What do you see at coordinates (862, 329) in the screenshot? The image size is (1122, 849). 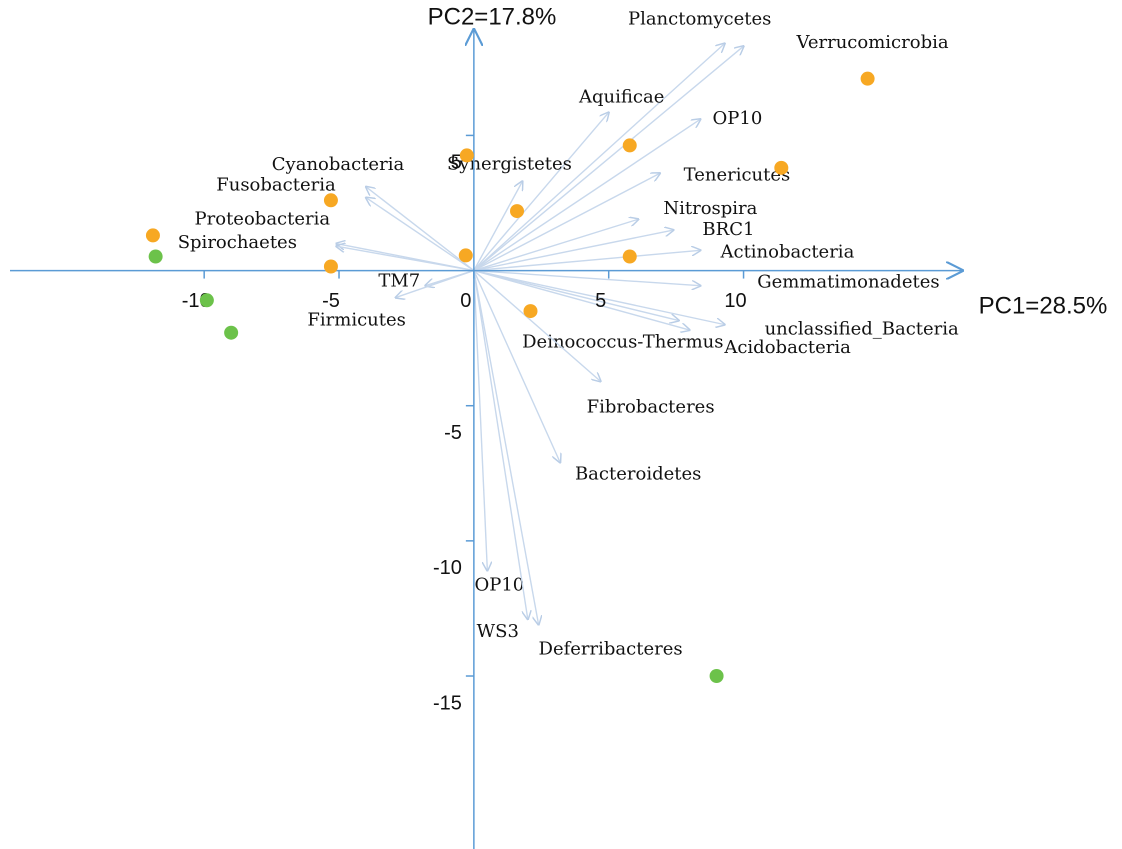 I see `loading-label: unclassified_Bacteria` at bounding box center [862, 329].